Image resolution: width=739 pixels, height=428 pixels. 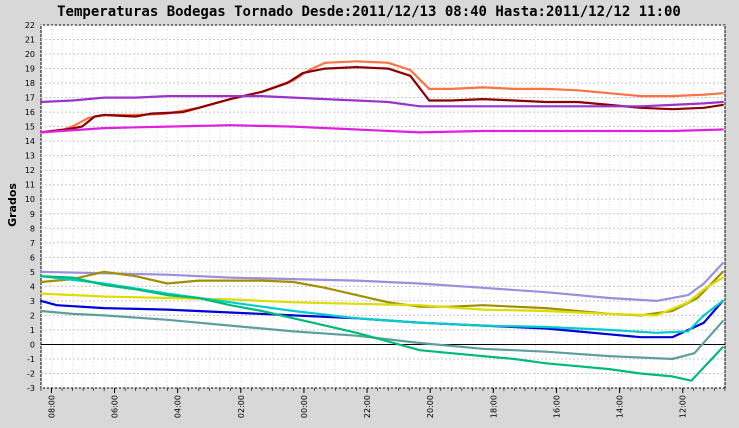 What do you see at coordinates (30, 112) in the screenshot?
I see `y-tick-label: 16` at bounding box center [30, 112].